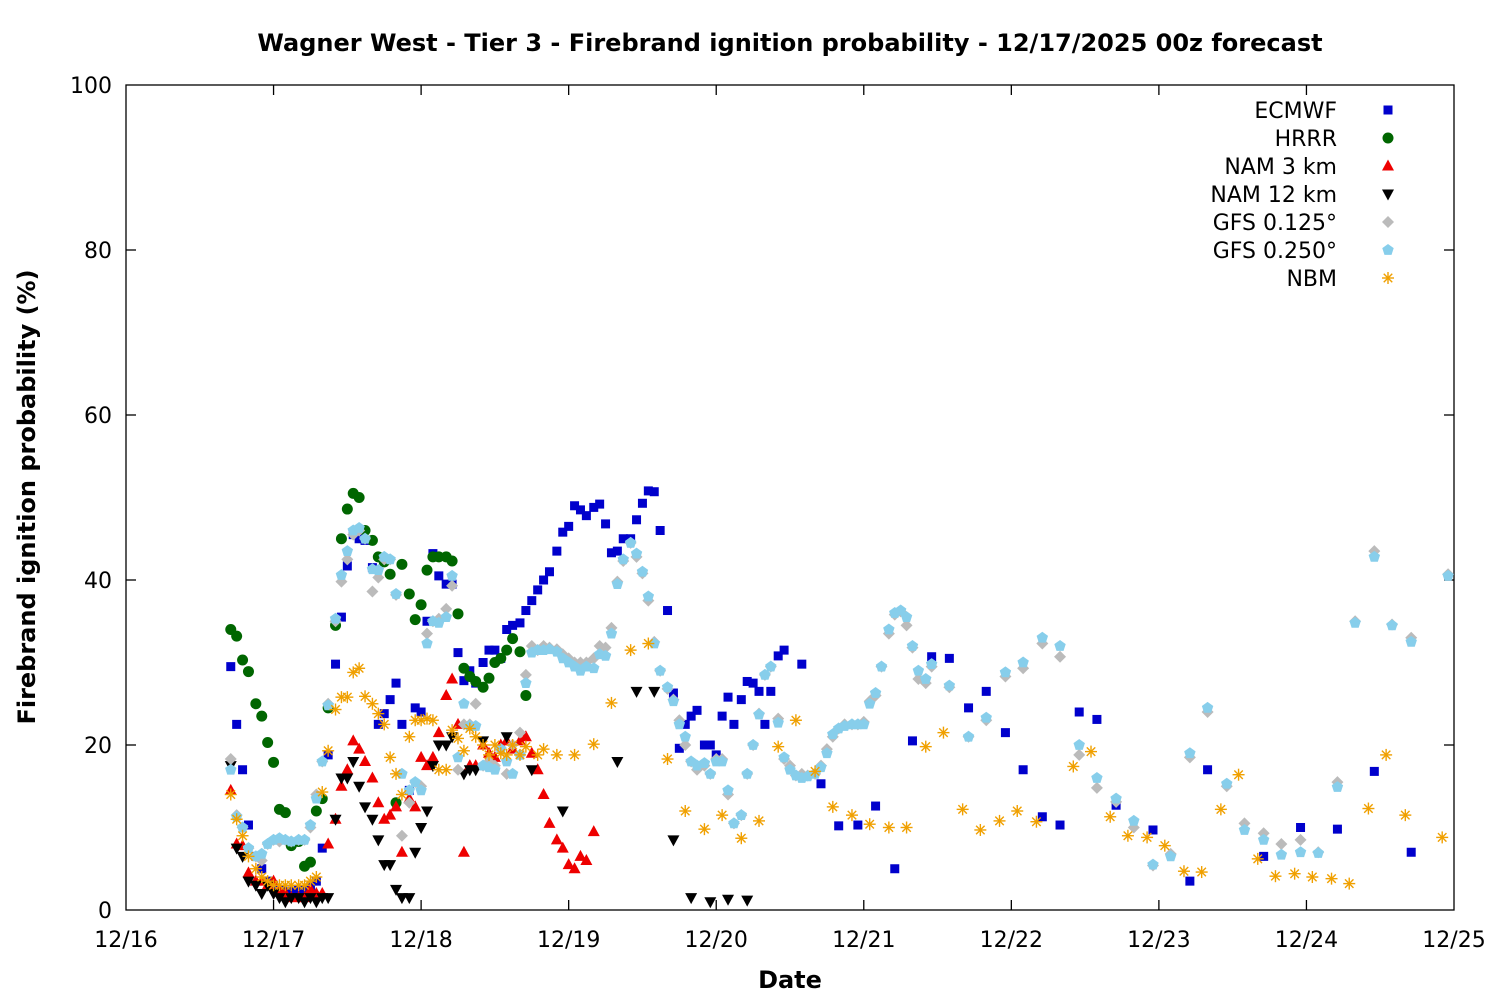 The width and height of the screenshot is (1500, 1000). What do you see at coordinates (1453, 940) in the screenshot?
I see `x-tick-label: 12/25` at bounding box center [1453, 940].